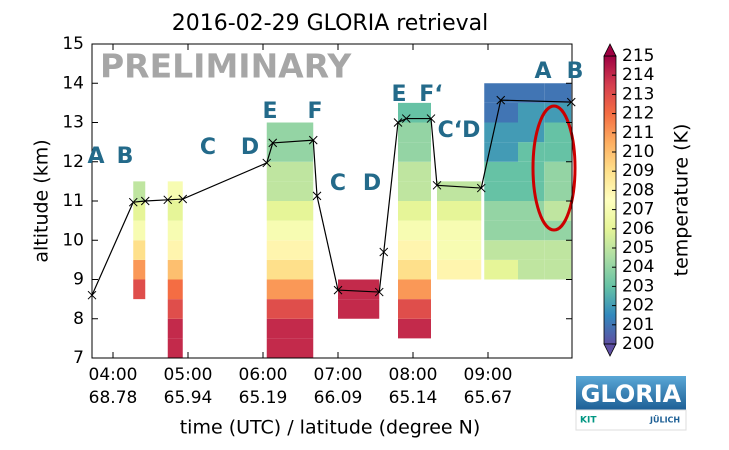  What do you see at coordinates (610, 50) in the screenshot?
I see `colorbar-extend-max` at bounding box center [610, 50].